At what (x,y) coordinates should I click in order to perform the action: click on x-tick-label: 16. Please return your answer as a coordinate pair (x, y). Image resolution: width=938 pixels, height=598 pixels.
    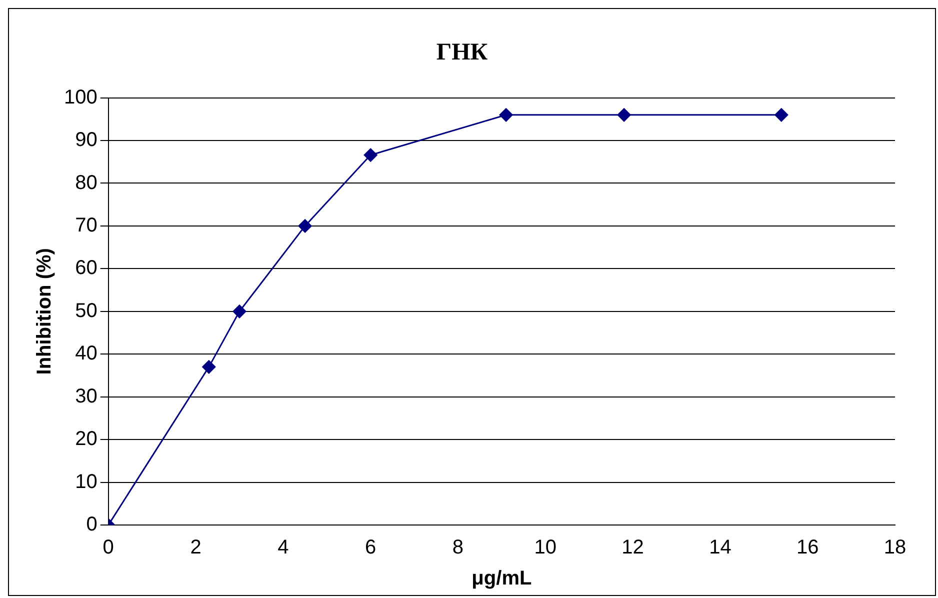
    Looking at the image, I should click on (807, 547).